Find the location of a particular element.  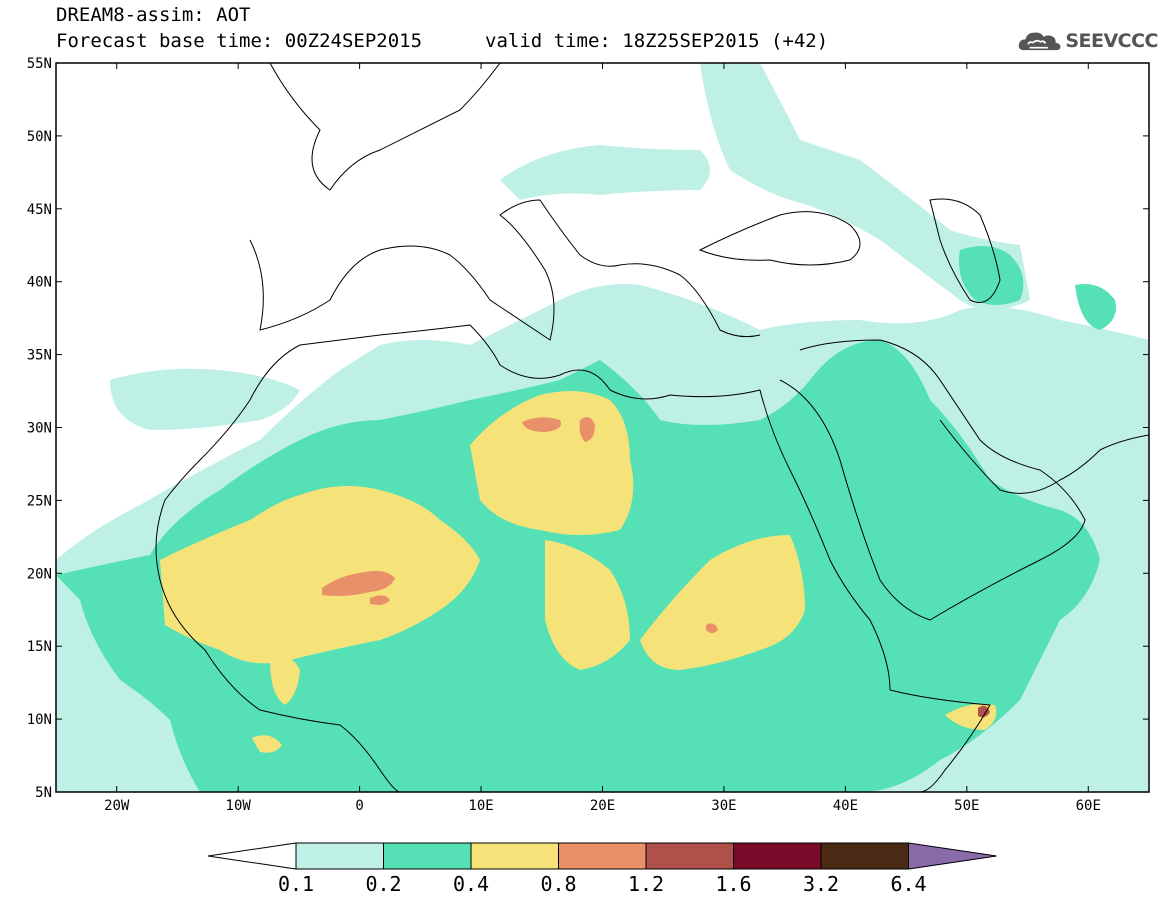

colorbar-label: 0.4 is located at coordinates (471, 884).